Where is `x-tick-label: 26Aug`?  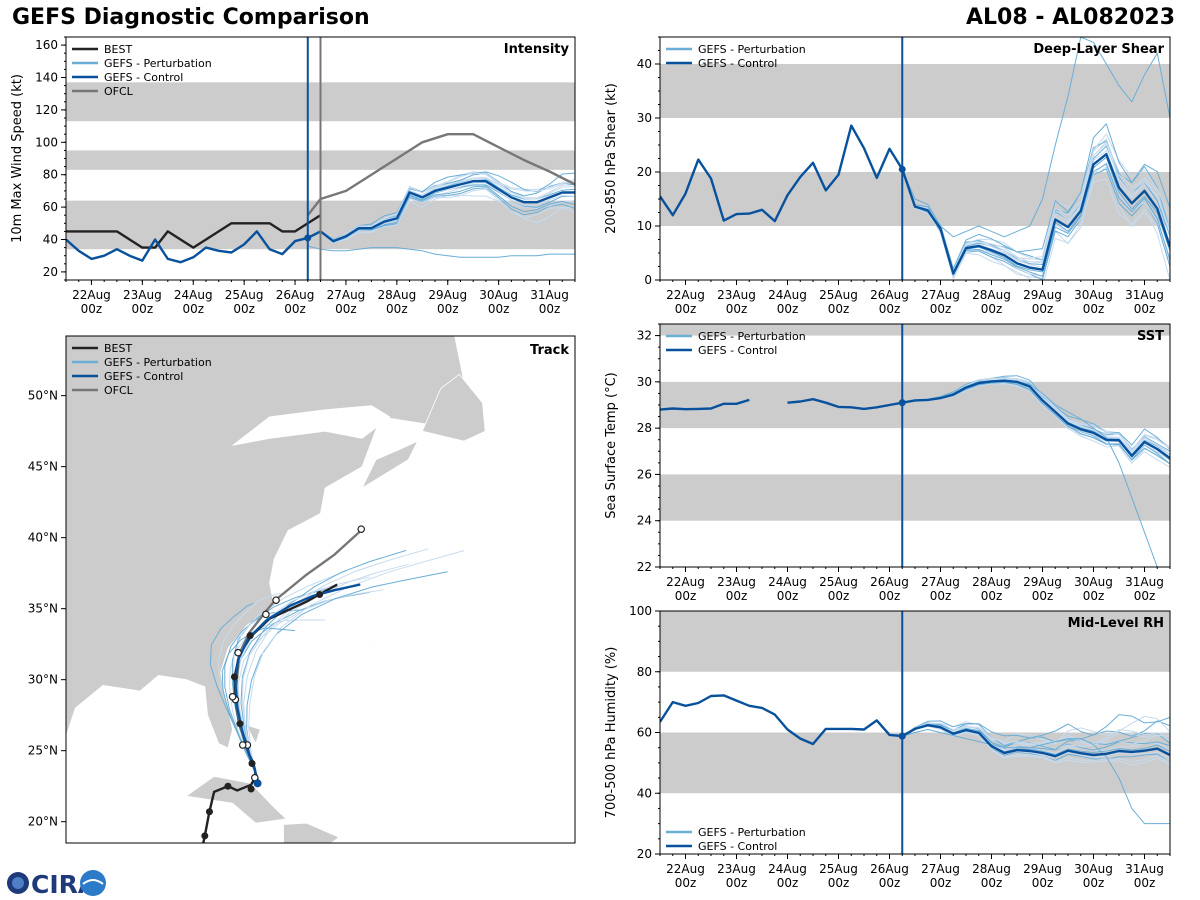
x-tick-label: 26Aug is located at coordinates (295, 295).